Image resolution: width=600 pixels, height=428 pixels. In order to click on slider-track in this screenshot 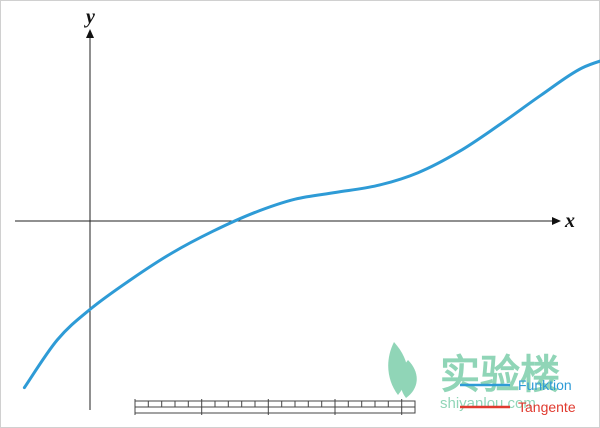, I will do `click(275, 407)`.